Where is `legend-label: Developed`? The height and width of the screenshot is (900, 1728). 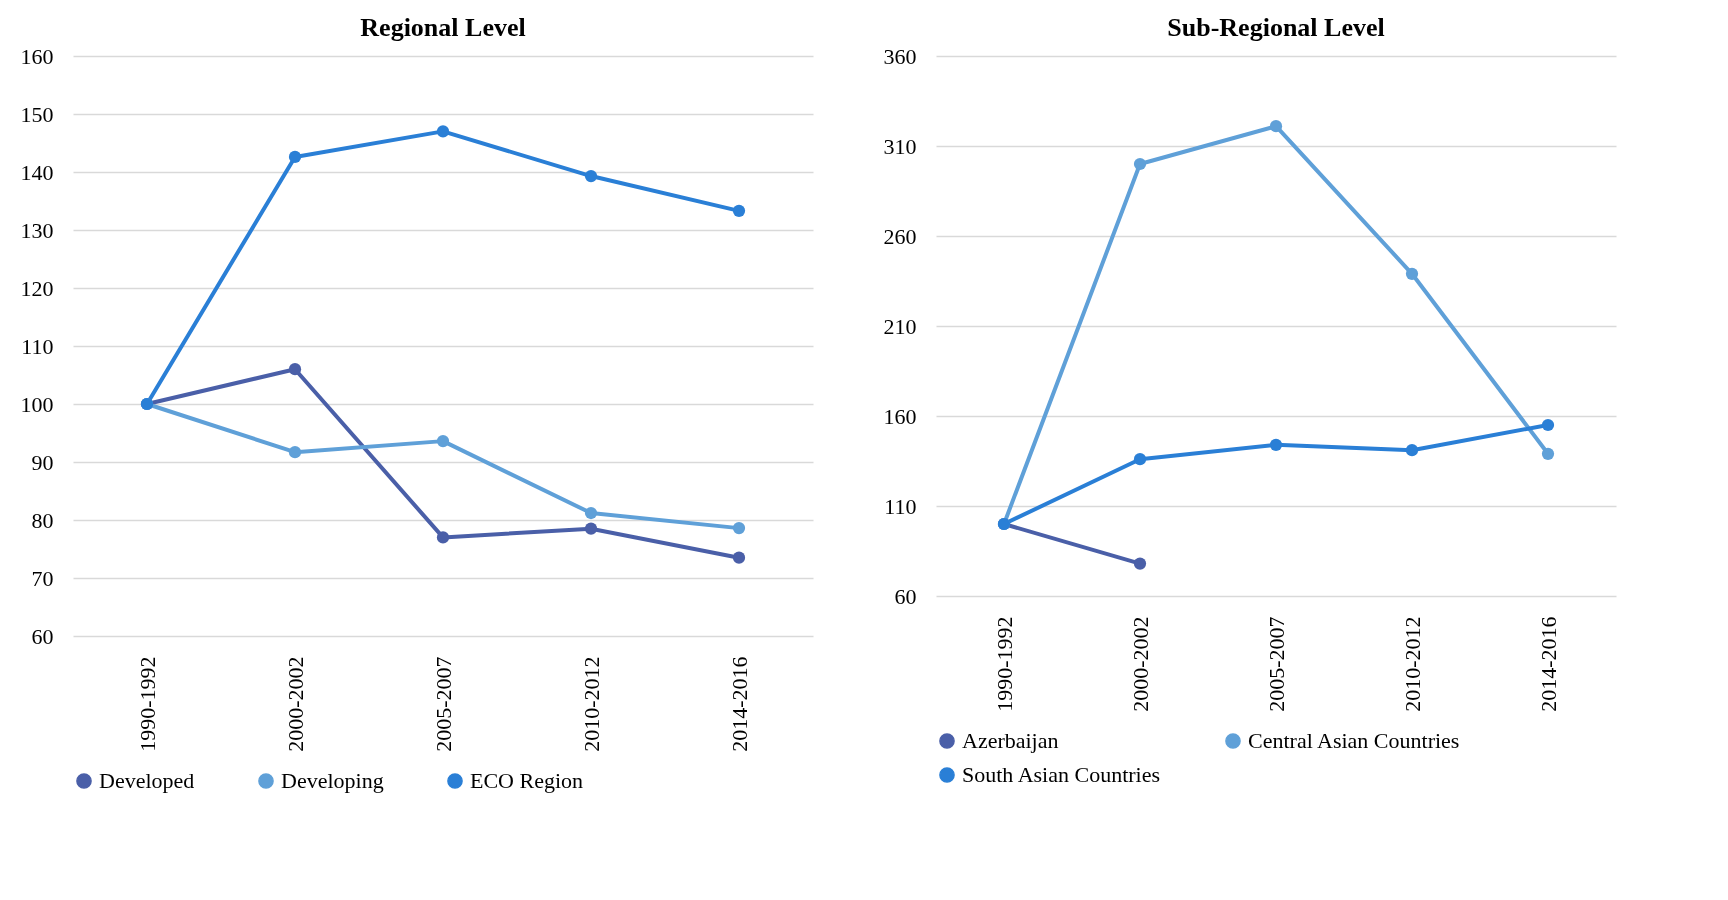
legend-label: Developed is located at coordinates (147, 780).